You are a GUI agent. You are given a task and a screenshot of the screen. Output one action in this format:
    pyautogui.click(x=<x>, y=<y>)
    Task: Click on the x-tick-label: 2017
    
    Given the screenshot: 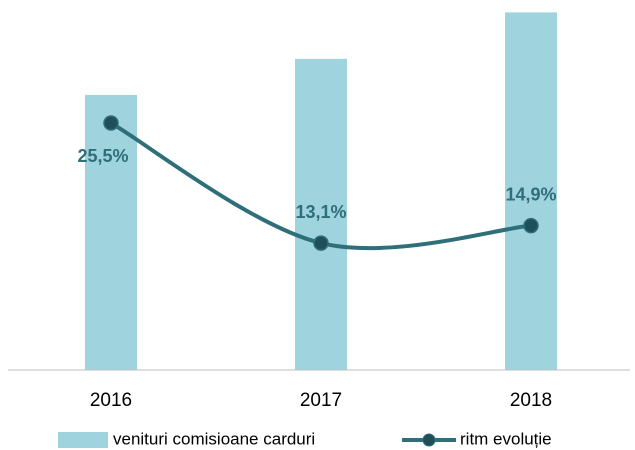 What is the action you would take?
    pyautogui.click(x=321, y=400)
    